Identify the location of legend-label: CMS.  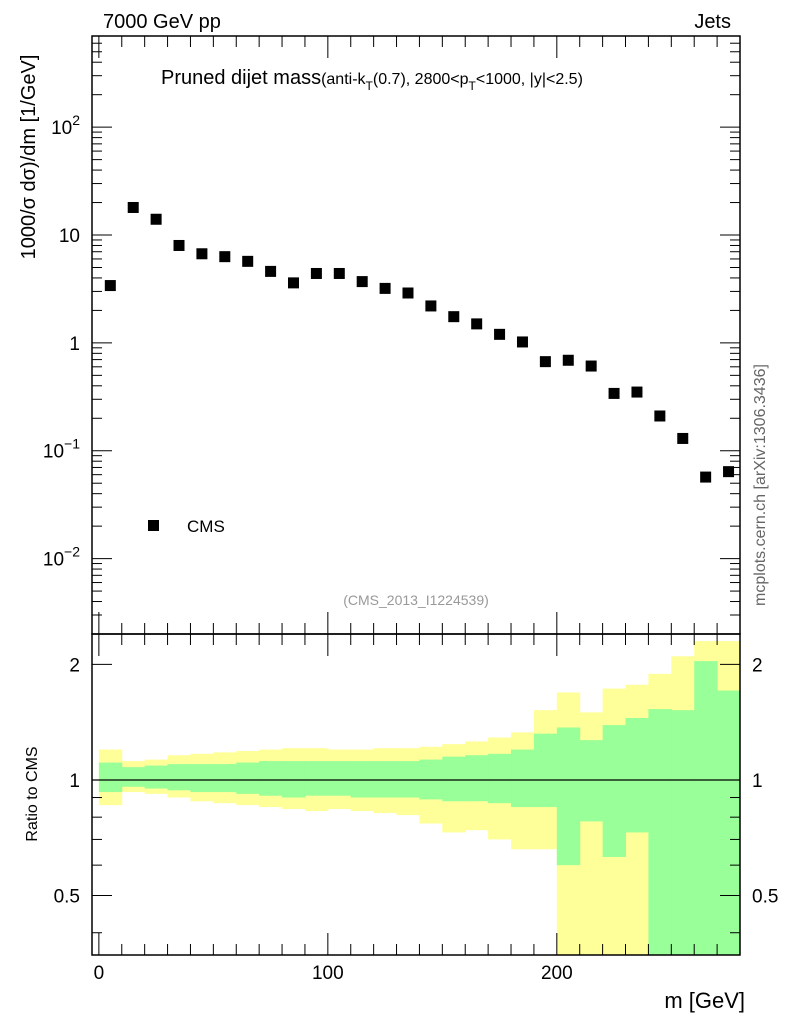
(206, 526).